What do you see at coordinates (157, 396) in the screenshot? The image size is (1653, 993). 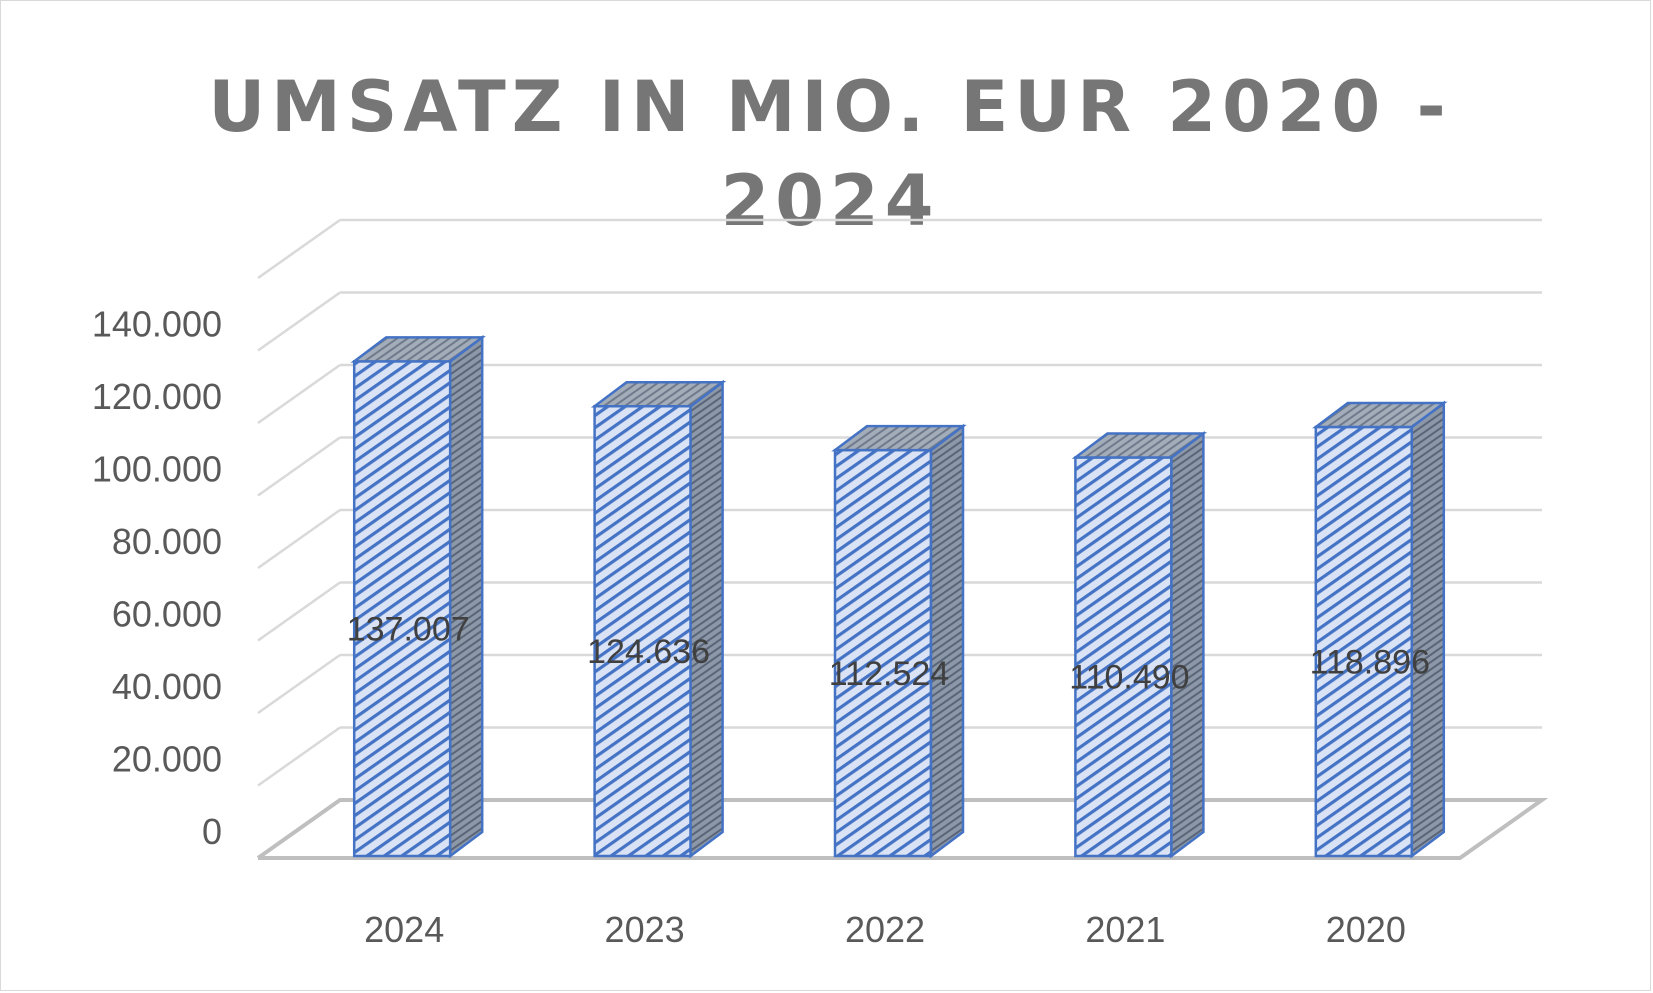 I see `y-tick-label: 120.000` at bounding box center [157, 396].